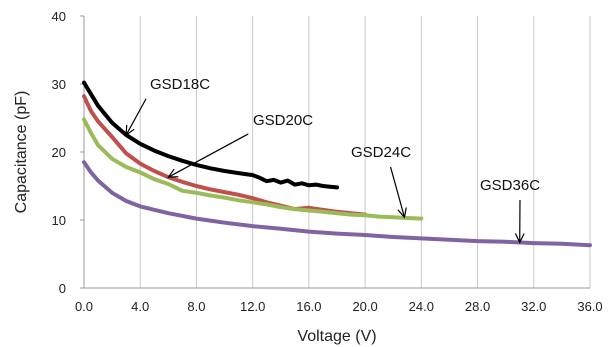 This screenshot has width=612, height=347. What do you see at coordinates (336, 336) in the screenshot?
I see `x-axis-title: Voltage (V)` at bounding box center [336, 336].